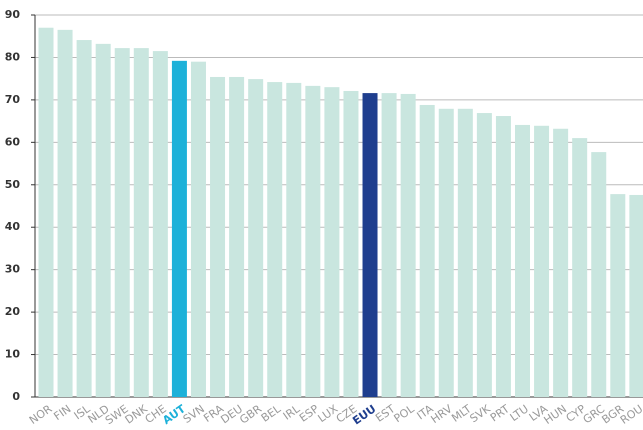 This screenshot has width=643, height=430. What do you see at coordinates (630, 414) in the screenshot?
I see `x-tick-label: ROU` at bounding box center [630, 414].